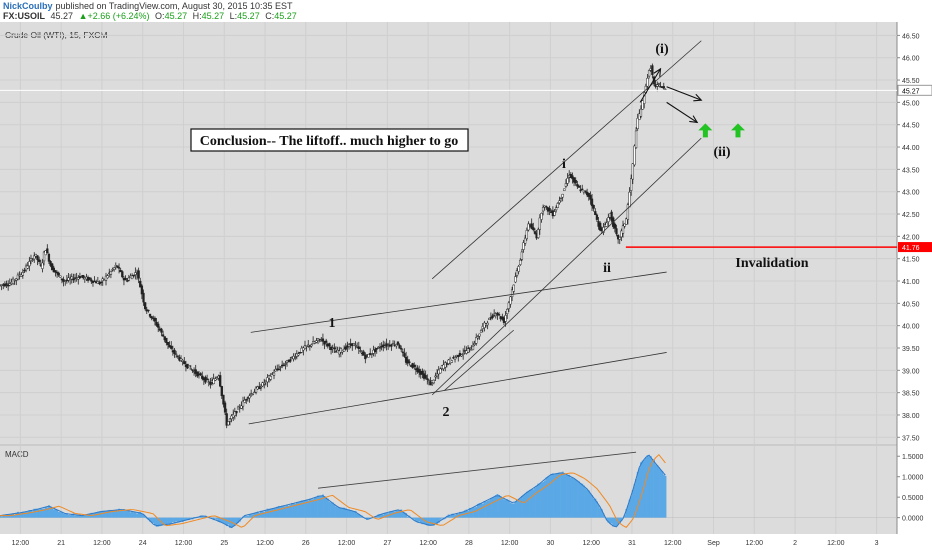  What do you see at coordinates (566, 266) in the screenshot?
I see `channel-2-lower` at bounding box center [566, 266].